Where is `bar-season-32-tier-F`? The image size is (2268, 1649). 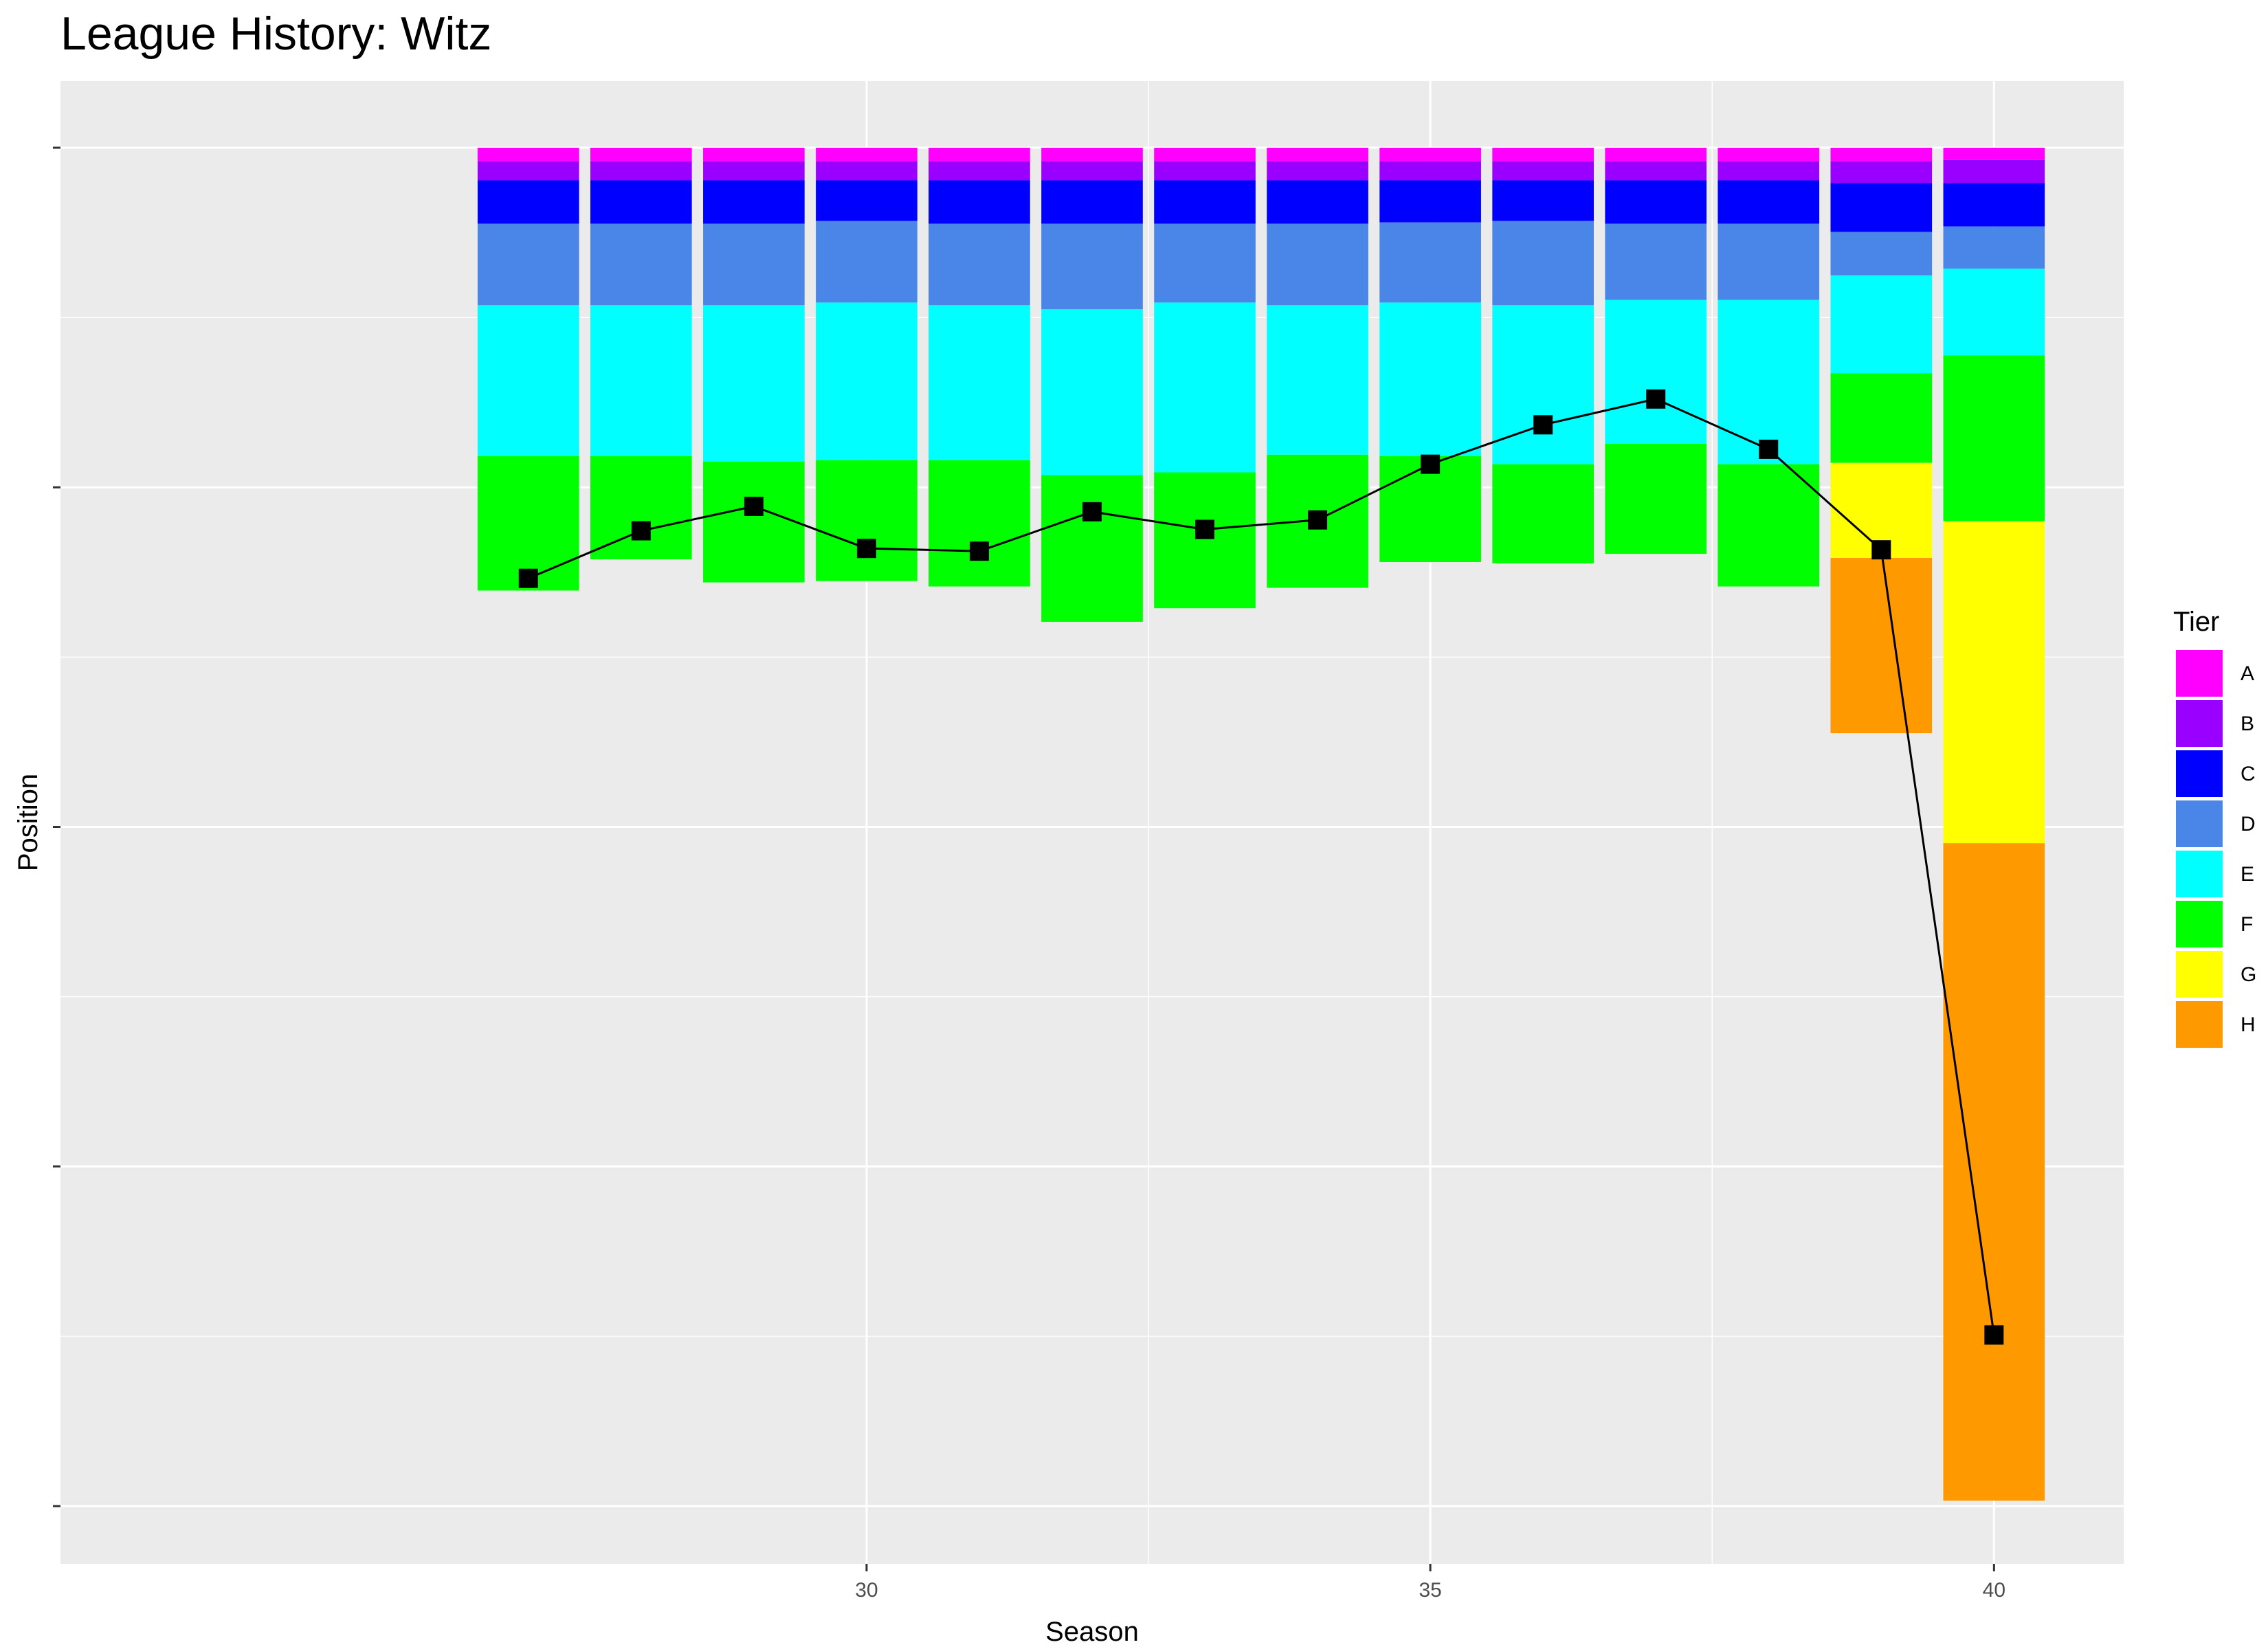
bar-season-32-tier-F is located at coordinates (1092, 548).